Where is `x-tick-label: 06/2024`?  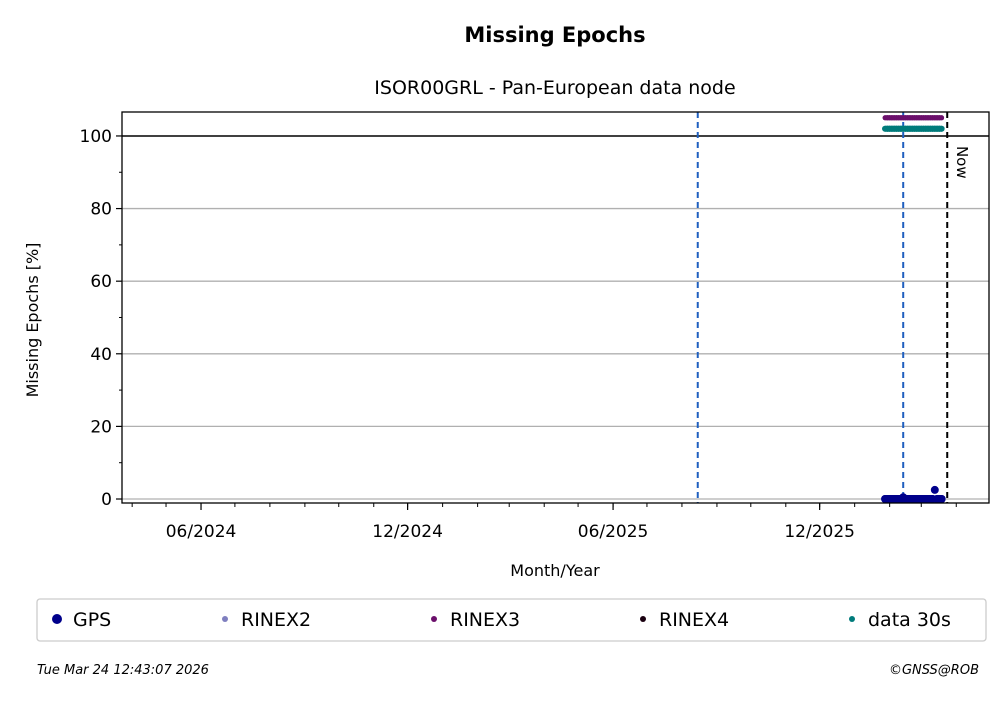
x-tick-label: 06/2024 is located at coordinates (201, 532).